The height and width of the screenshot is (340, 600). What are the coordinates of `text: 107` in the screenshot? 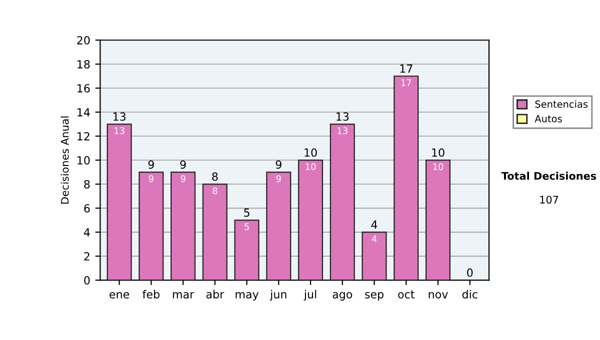 It's located at (549, 200).